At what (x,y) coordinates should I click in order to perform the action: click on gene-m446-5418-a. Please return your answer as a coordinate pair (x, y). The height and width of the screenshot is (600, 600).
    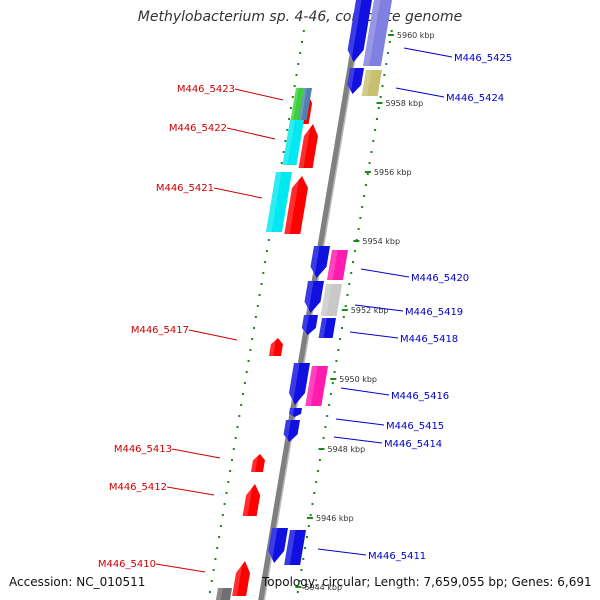
    Looking at the image, I should click on (309, 325).